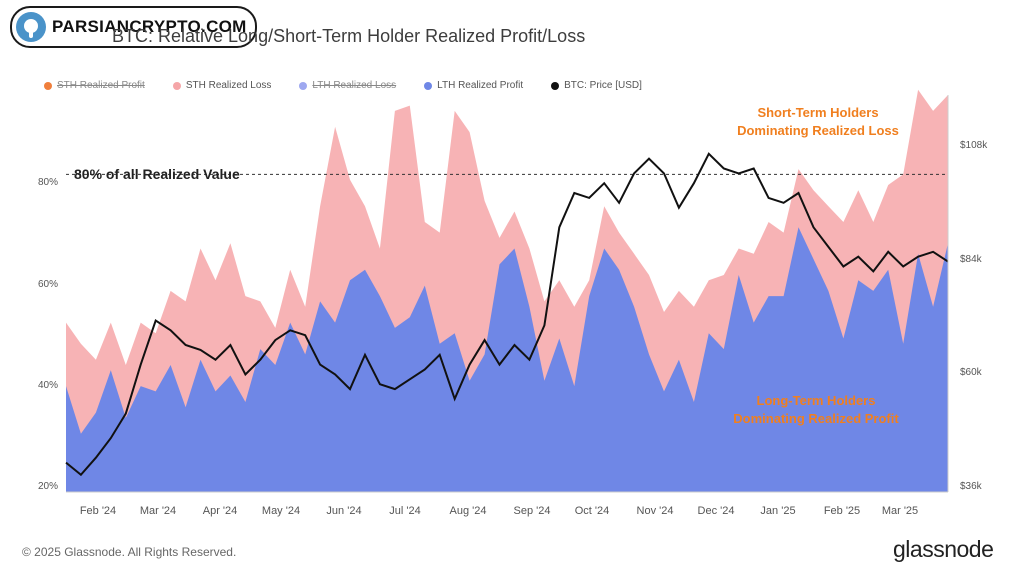 Image resolution: width=1024 pixels, height=577 pixels. I want to click on copyright-footer: © 2025 Glassnode. All Rights Reserved., so click(129, 552).